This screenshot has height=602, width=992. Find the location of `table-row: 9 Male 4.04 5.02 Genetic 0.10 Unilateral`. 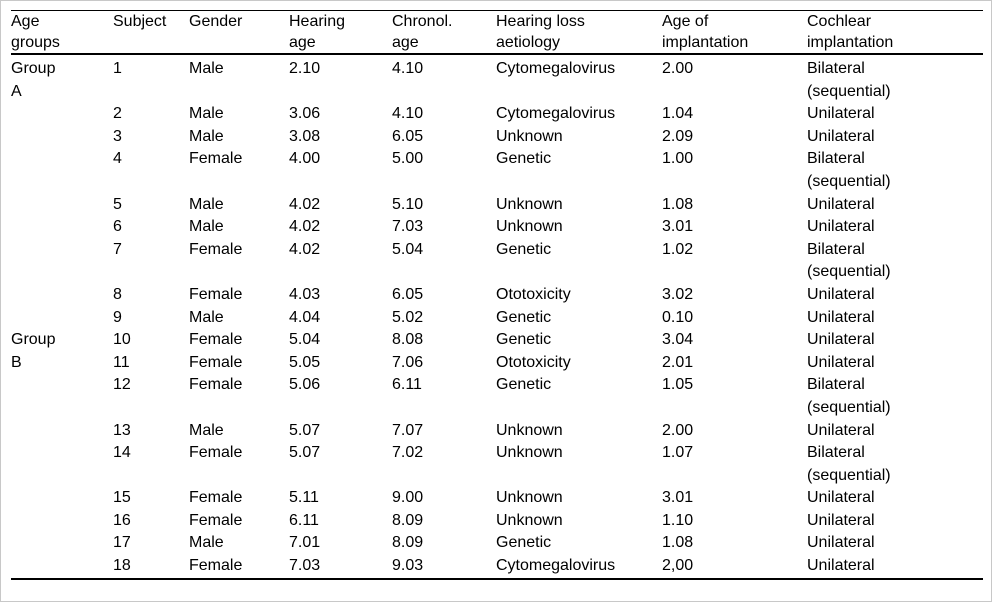

table-row: 9 Male 4.04 5.02 Genetic 0.10 Unilateral is located at coordinates (497, 318).